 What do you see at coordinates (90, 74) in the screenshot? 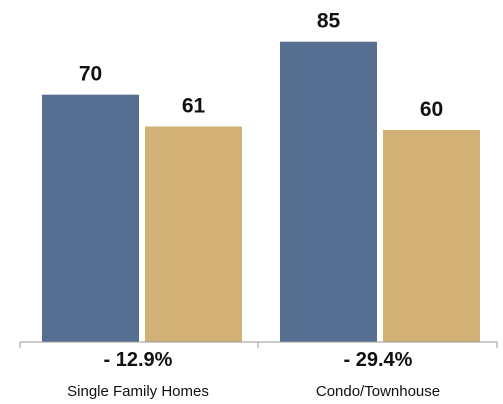
I see `value-label-0-series-0: 70` at bounding box center [90, 74].